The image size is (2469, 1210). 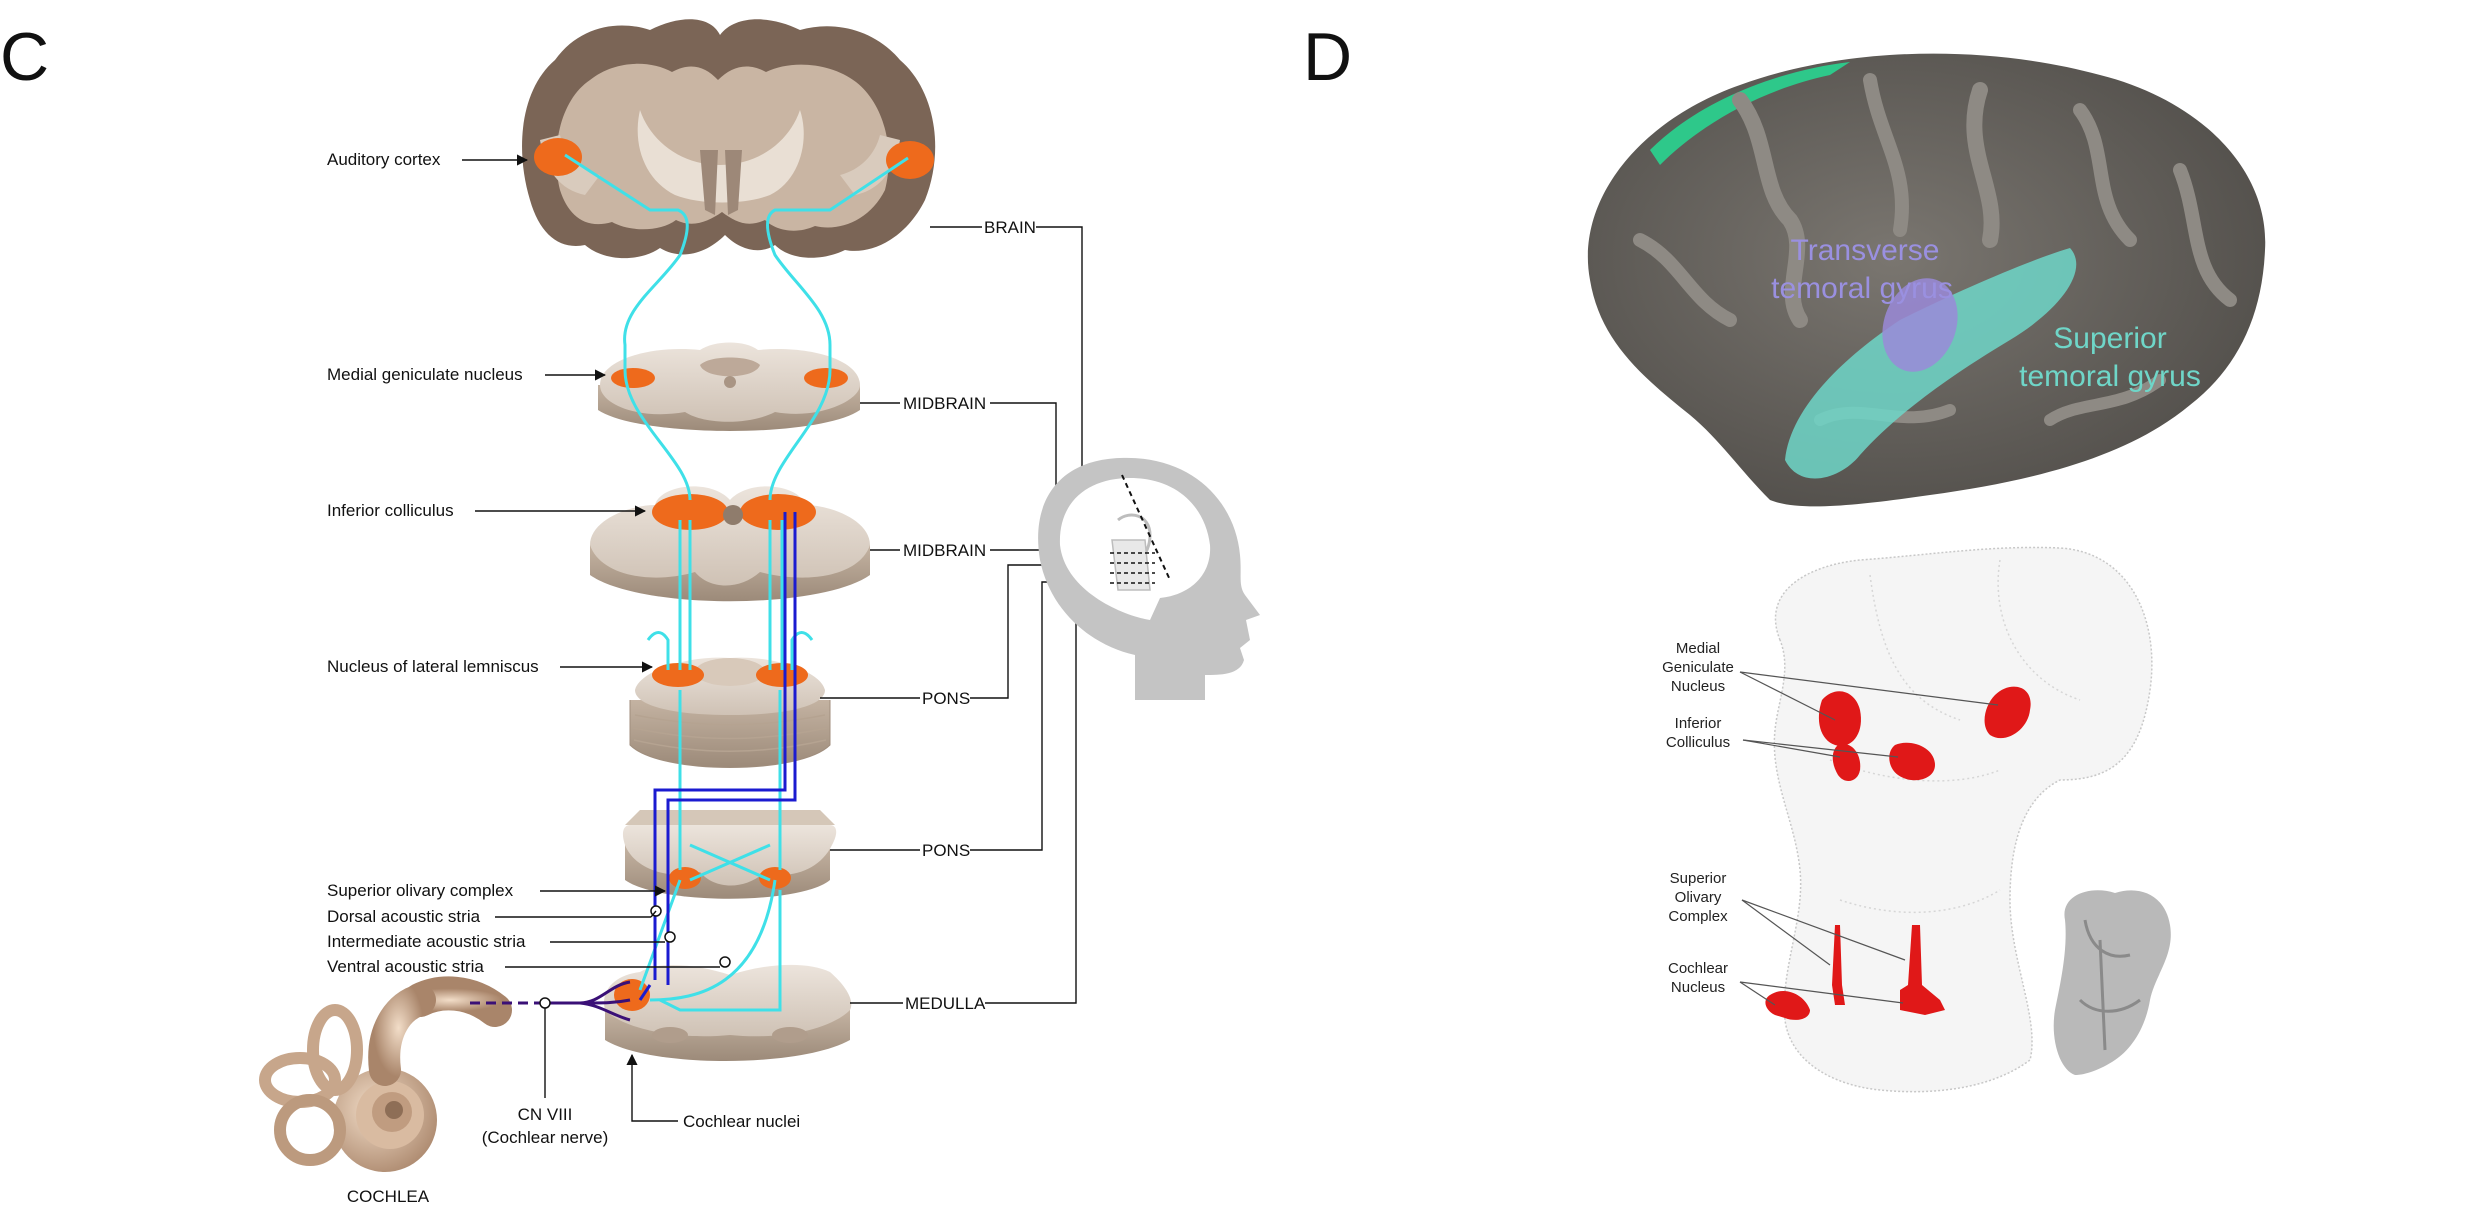 What do you see at coordinates (729, 386) in the screenshot?
I see `midbrain-slice-upper` at bounding box center [729, 386].